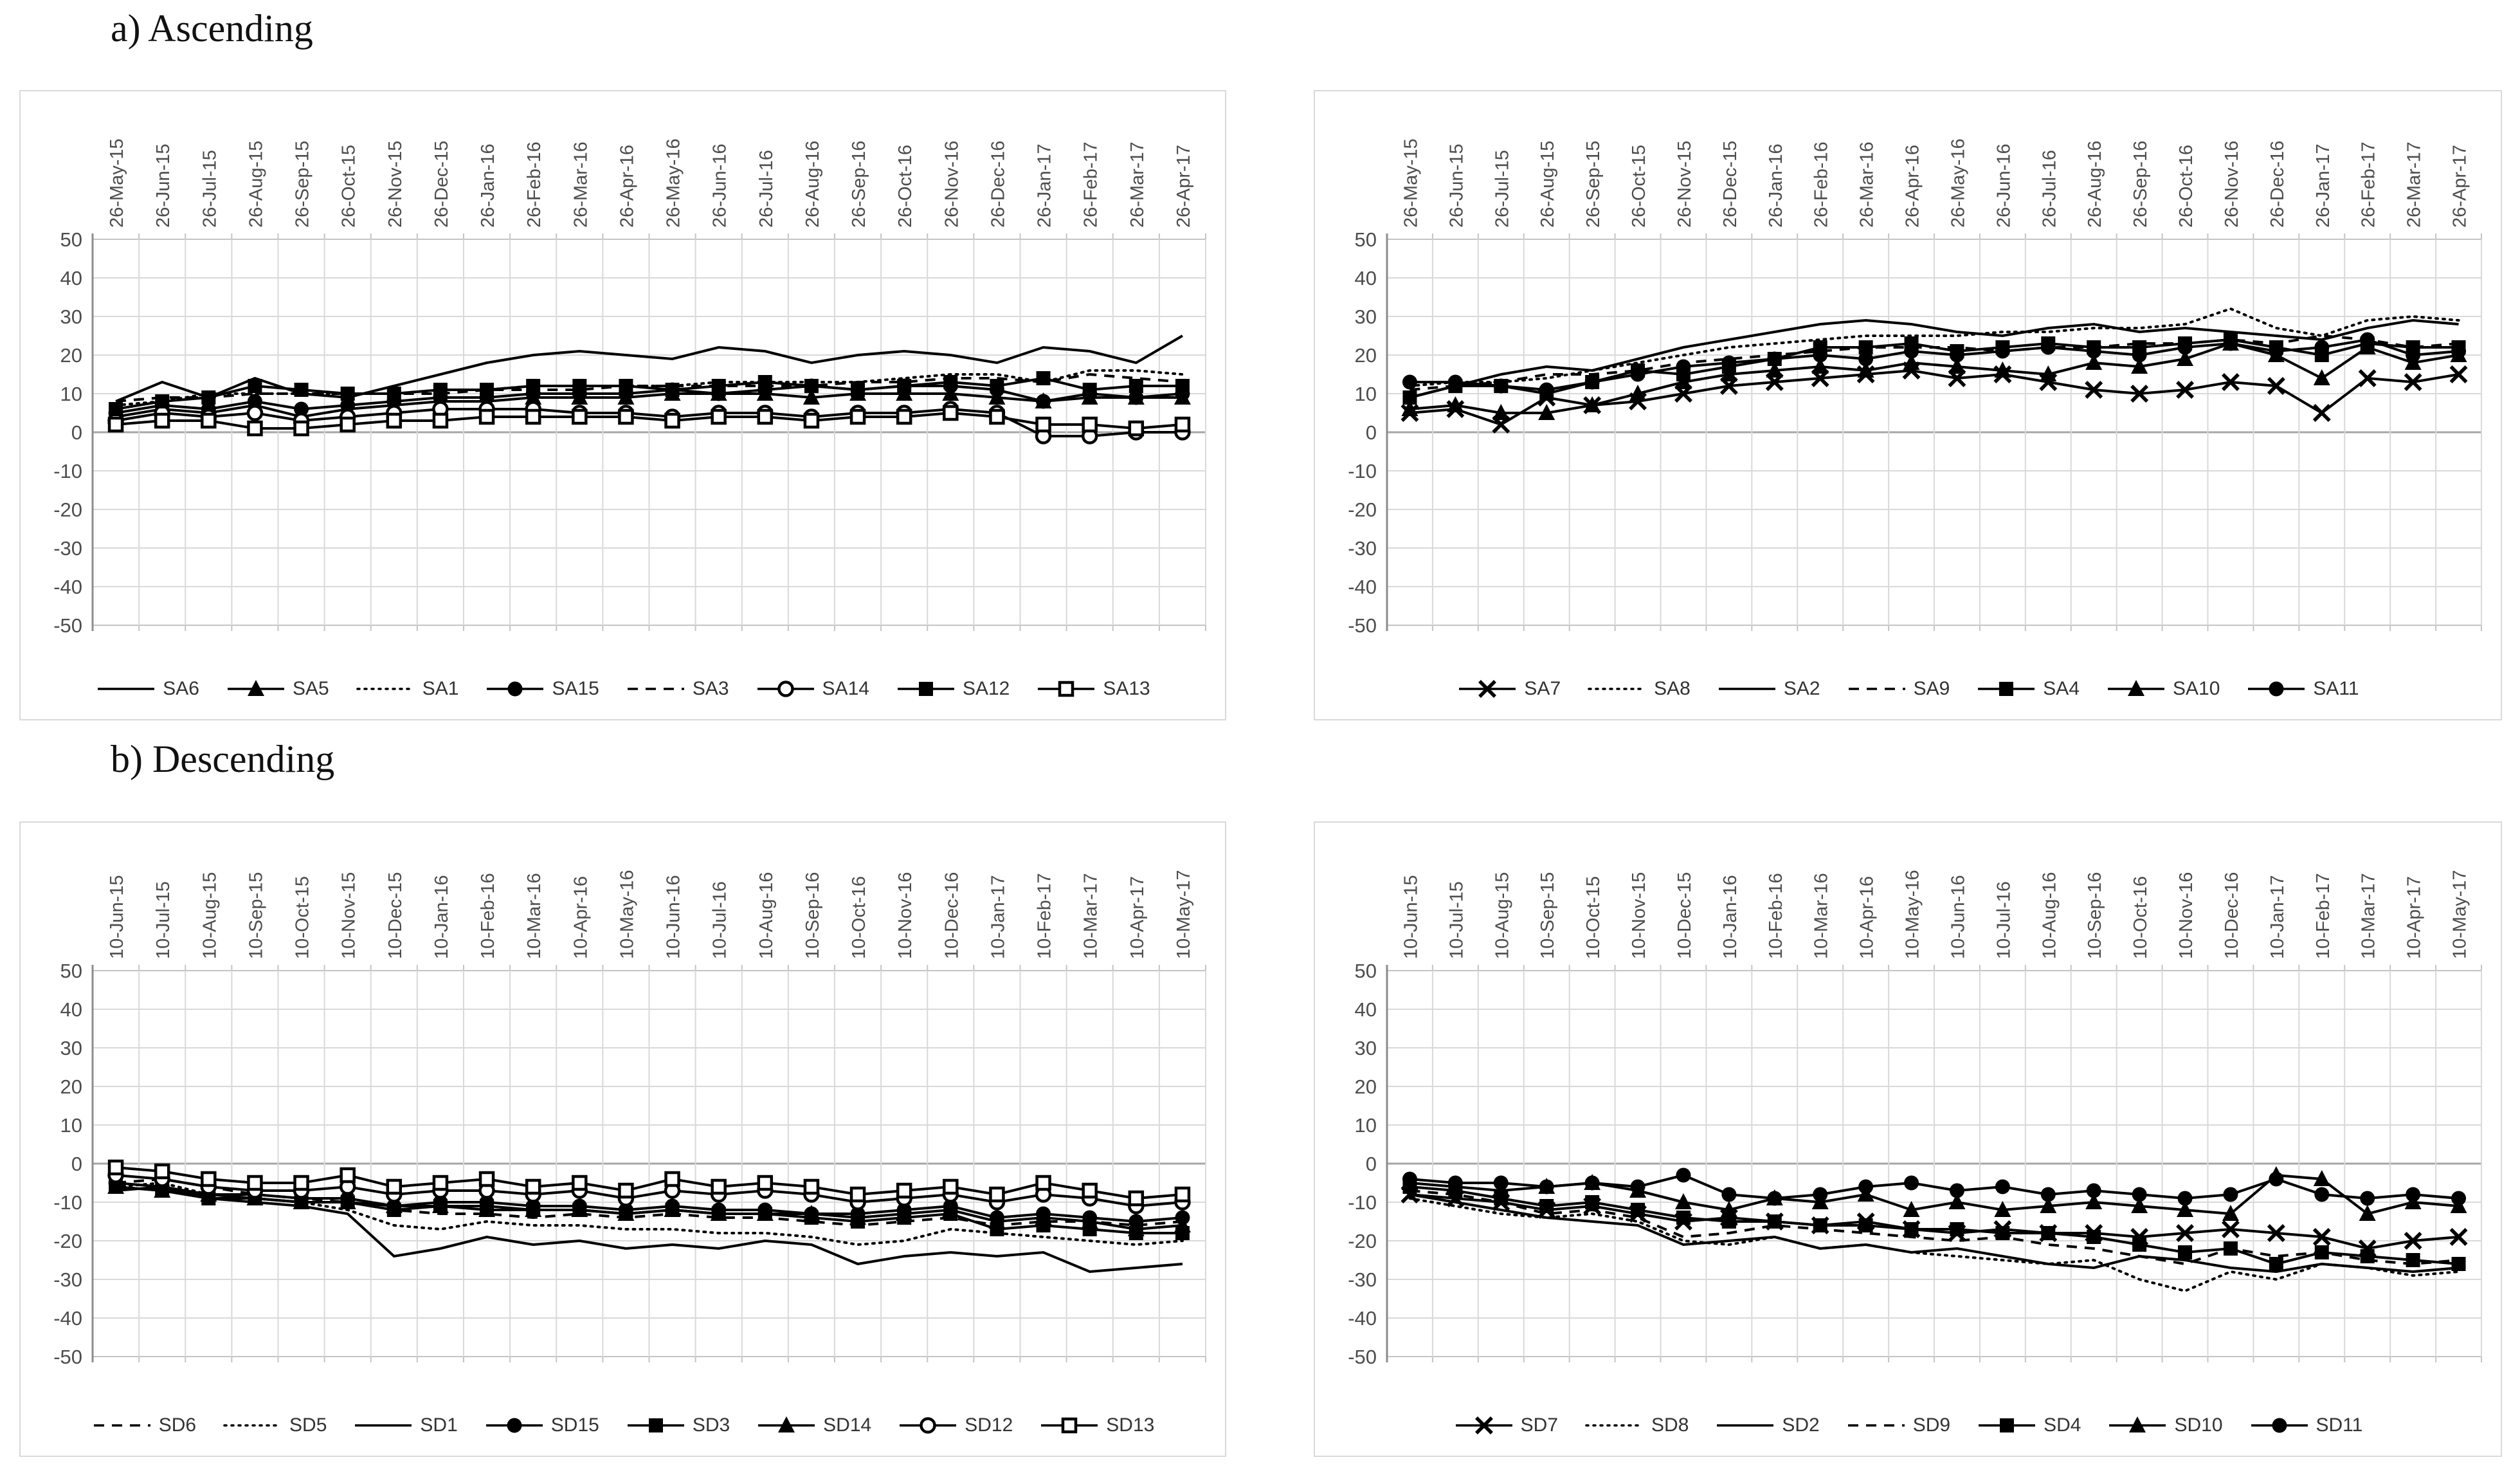  I want to click on svg-text: 20, so click(1366, 356).